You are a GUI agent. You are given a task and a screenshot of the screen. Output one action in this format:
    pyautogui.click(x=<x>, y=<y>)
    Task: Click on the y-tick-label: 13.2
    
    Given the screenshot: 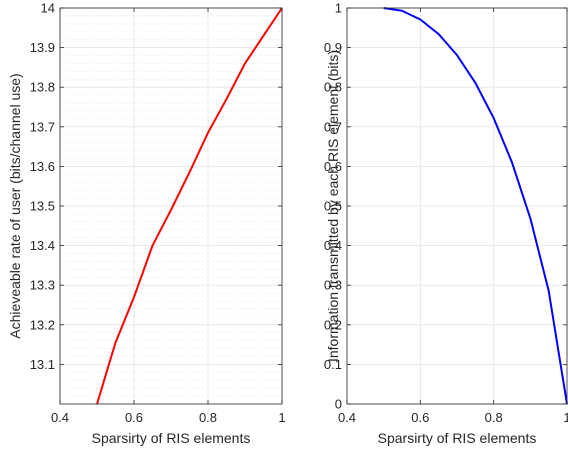 What is the action you would take?
    pyautogui.click(x=42, y=324)
    